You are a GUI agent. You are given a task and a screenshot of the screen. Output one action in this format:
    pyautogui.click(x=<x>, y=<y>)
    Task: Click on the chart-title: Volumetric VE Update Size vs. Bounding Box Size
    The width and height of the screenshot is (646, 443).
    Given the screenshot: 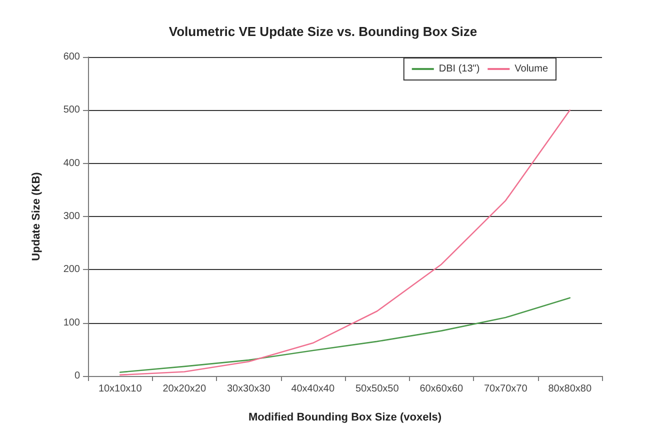 What is the action you would take?
    pyautogui.click(x=323, y=31)
    